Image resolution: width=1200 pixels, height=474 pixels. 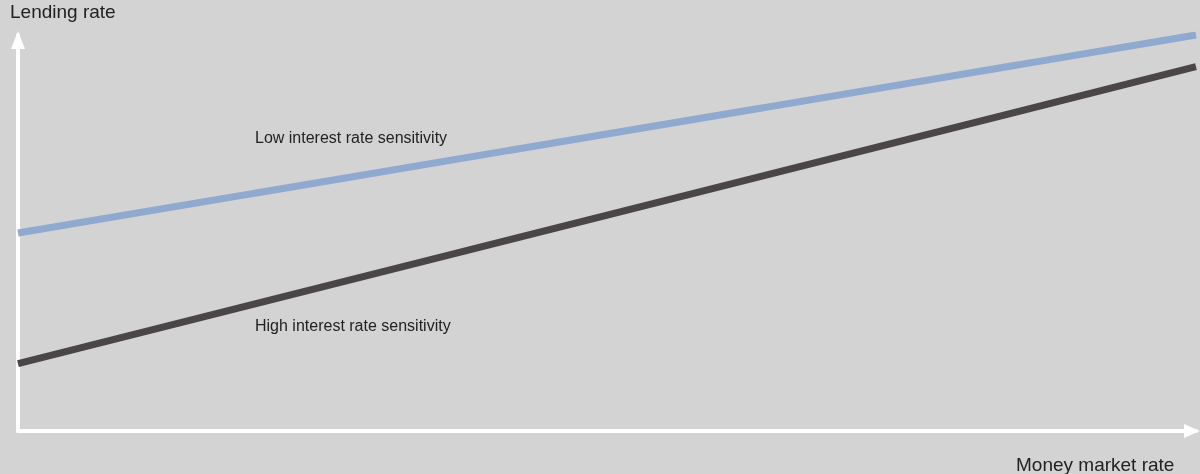 I want to click on series-label: High interest rate sensitivity, so click(x=353, y=326).